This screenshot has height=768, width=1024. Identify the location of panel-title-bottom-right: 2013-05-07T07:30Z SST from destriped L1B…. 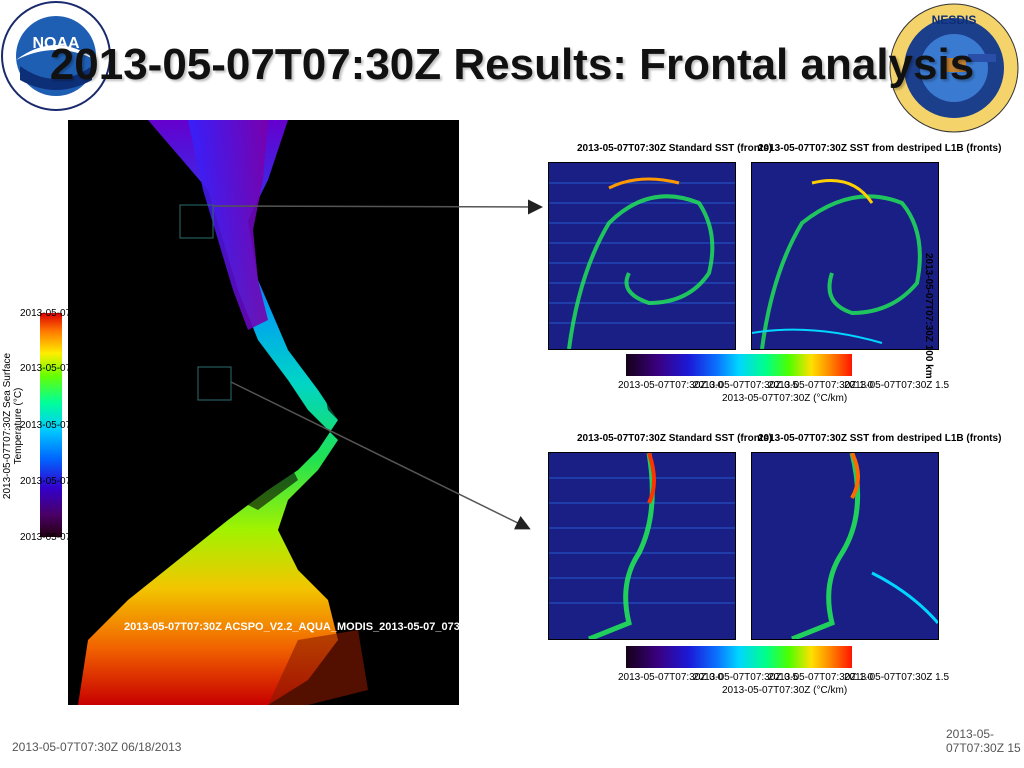
(880, 438).